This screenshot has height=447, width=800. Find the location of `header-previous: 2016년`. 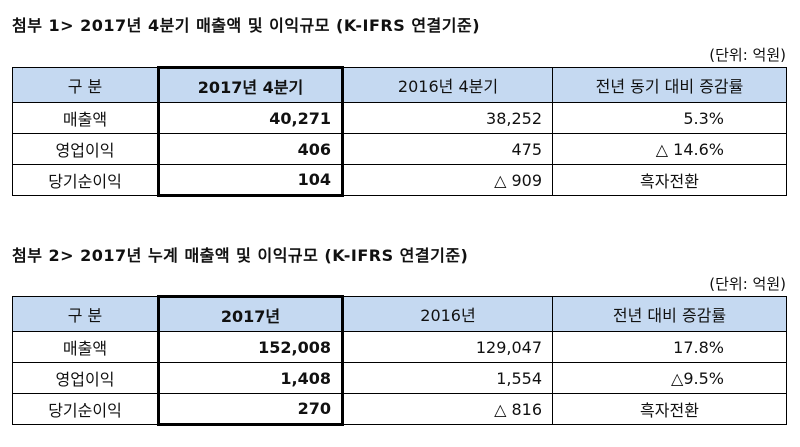

header-previous: 2016년 is located at coordinates (447, 314).